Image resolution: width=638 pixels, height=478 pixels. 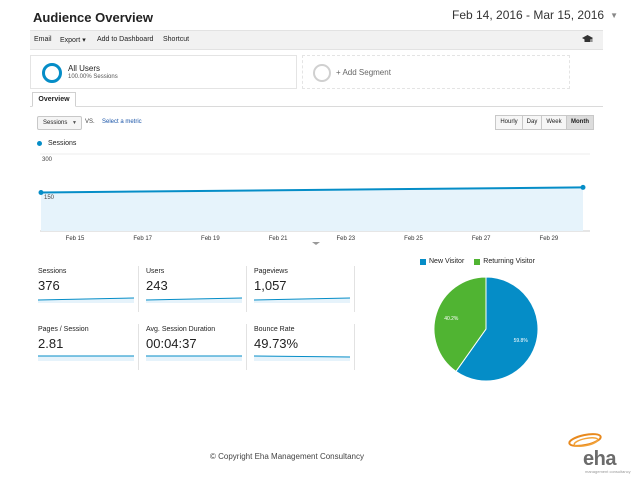 I want to click on stat-value: 49.73%, so click(x=276, y=343).